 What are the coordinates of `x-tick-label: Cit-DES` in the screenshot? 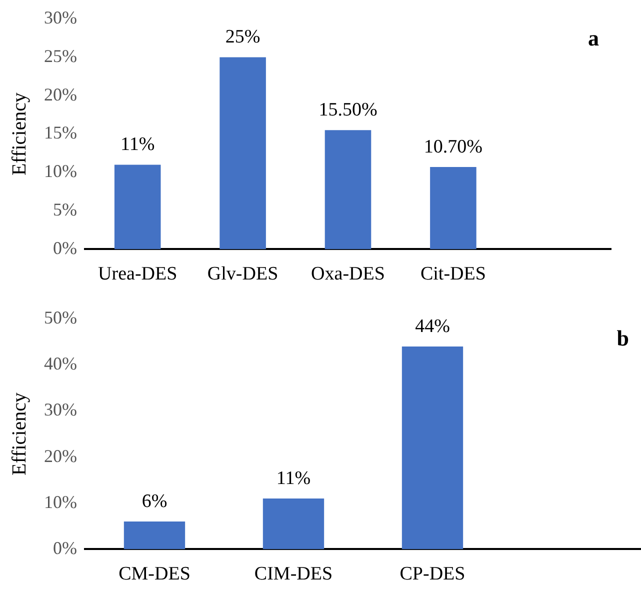 It's located at (453, 274).